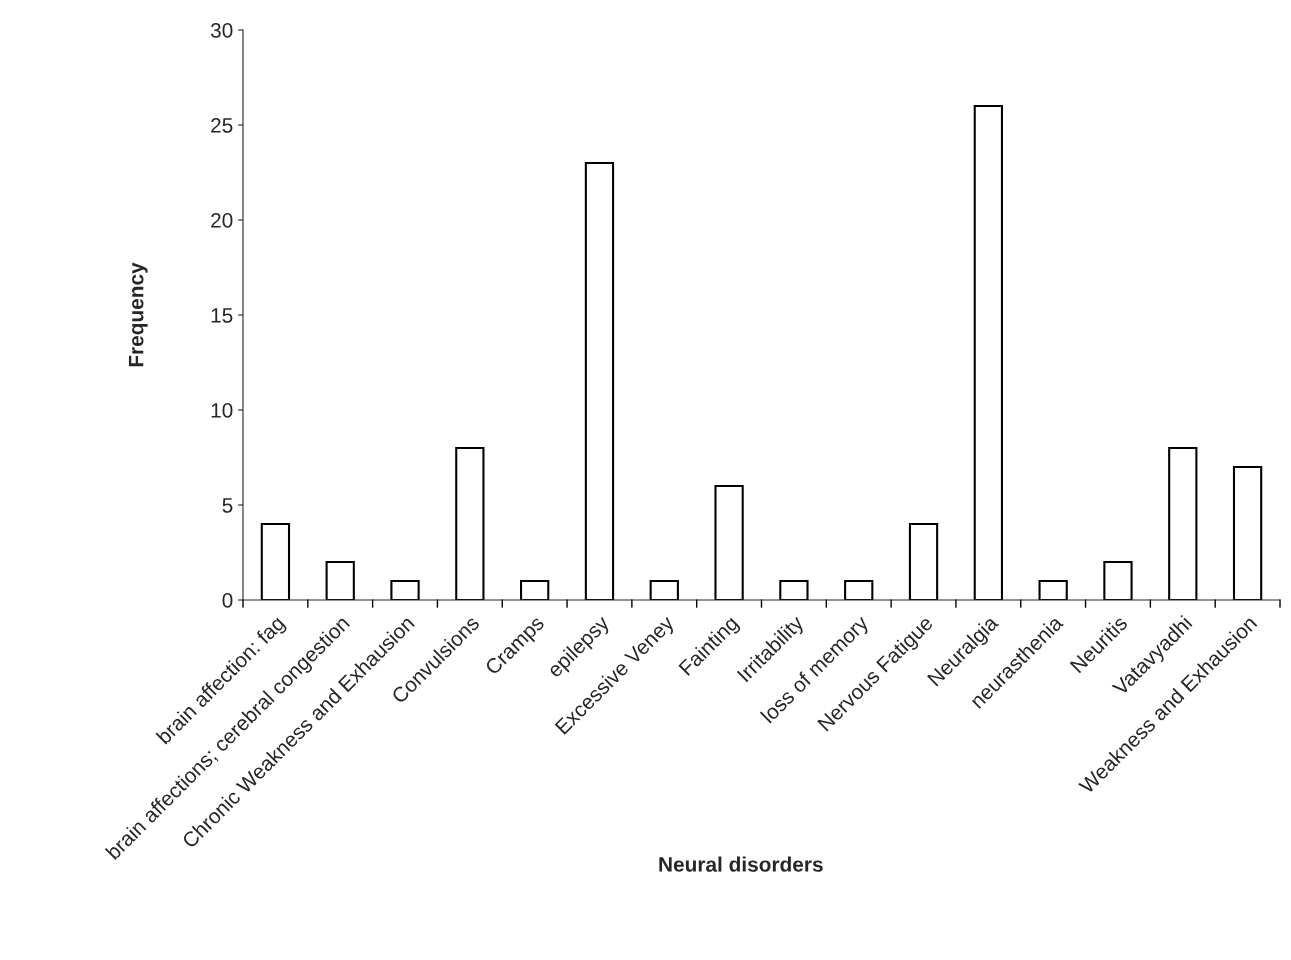  Describe the element at coordinates (222, 315) in the screenshot. I see `y-tick-label: 15` at that location.